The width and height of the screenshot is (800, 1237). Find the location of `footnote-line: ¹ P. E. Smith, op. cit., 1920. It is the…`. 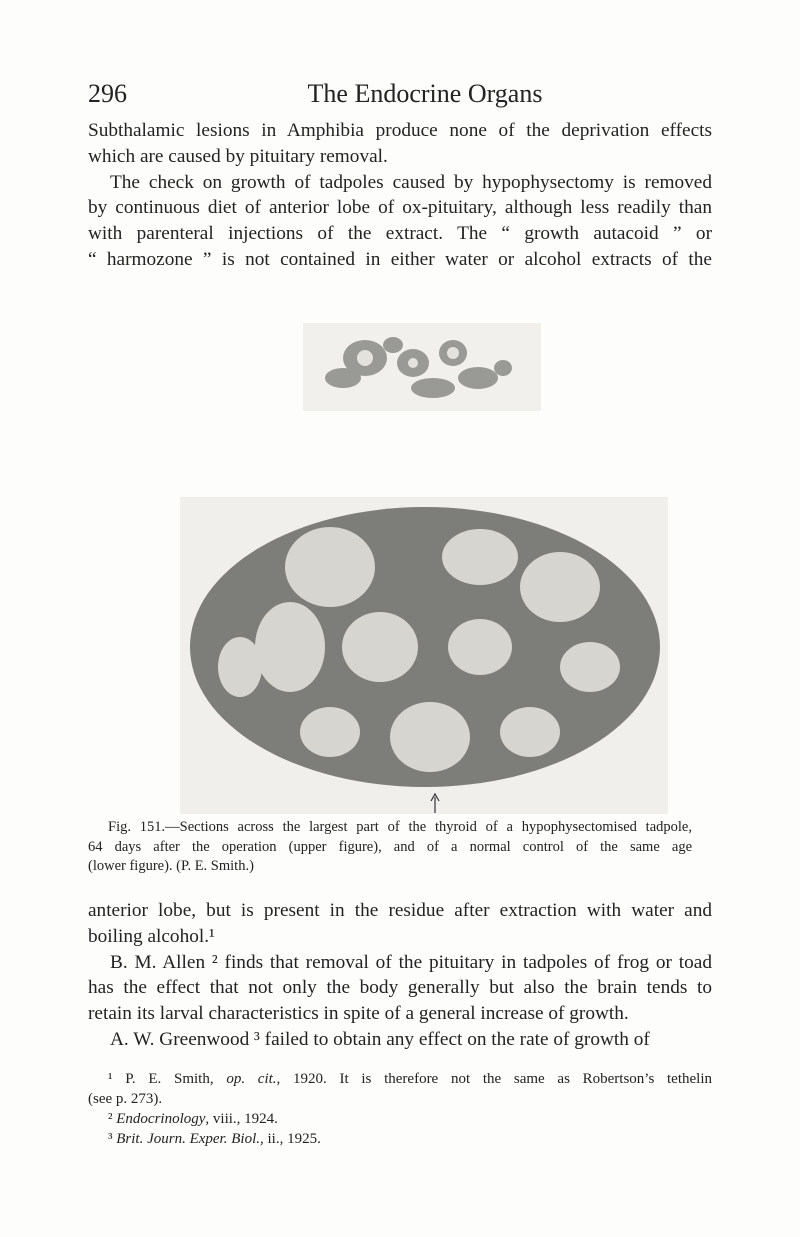

footnote-line: ¹ P. E. Smith, op. cit., 1920. It is the… is located at coordinates (410, 1079).